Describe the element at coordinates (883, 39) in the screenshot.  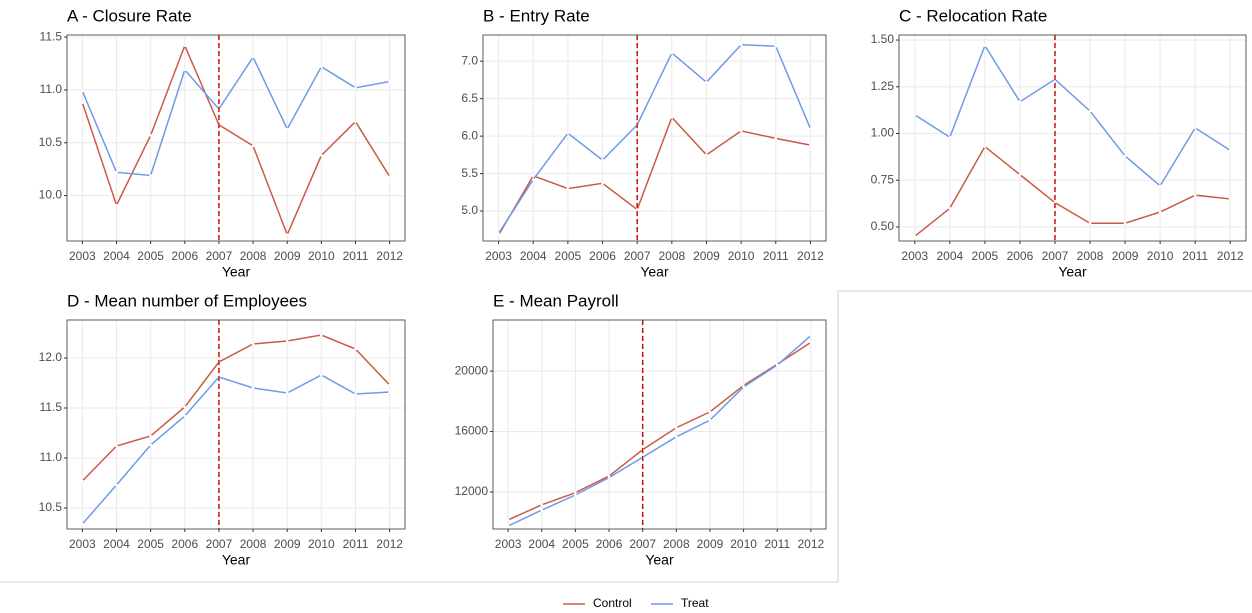
I see `y-tick-label: 1.50` at that location.